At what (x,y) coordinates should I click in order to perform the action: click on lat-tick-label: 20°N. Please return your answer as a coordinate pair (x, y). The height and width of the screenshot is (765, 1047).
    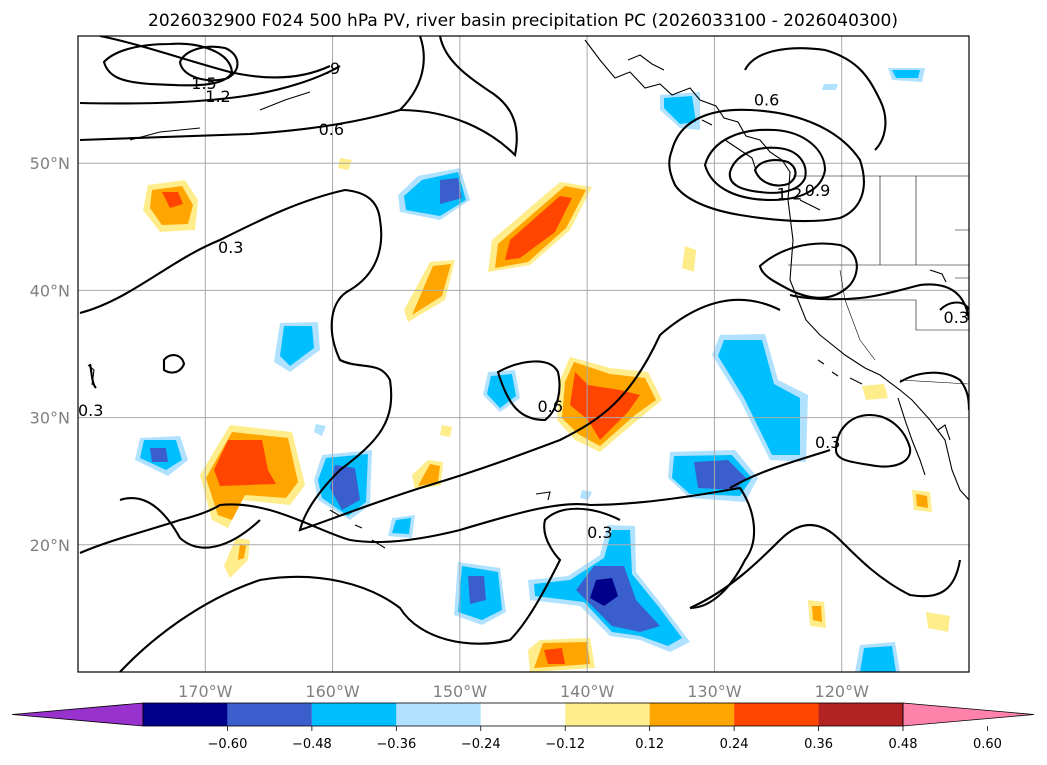
    Looking at the image, I should click on (50, 545).